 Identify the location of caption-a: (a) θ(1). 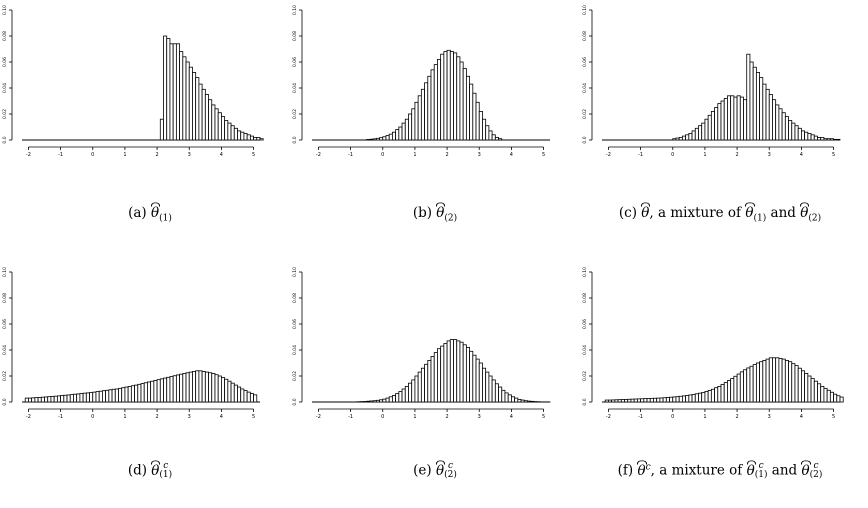
(150, 214).